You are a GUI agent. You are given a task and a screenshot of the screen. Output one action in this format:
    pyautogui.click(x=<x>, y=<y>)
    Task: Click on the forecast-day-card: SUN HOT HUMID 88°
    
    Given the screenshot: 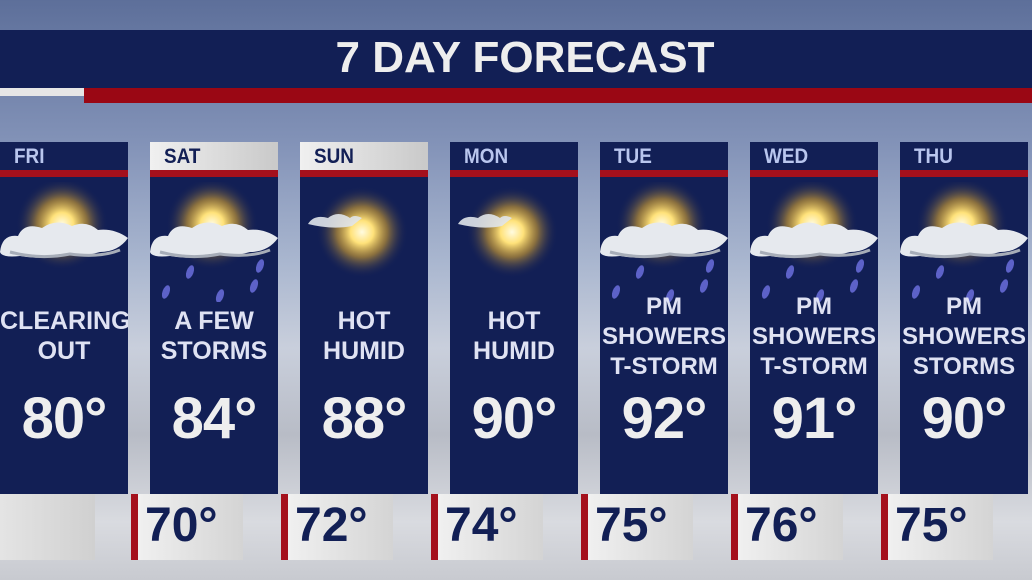 What is the action you would take?
    pyautogui.click(x=364, y=318)
    